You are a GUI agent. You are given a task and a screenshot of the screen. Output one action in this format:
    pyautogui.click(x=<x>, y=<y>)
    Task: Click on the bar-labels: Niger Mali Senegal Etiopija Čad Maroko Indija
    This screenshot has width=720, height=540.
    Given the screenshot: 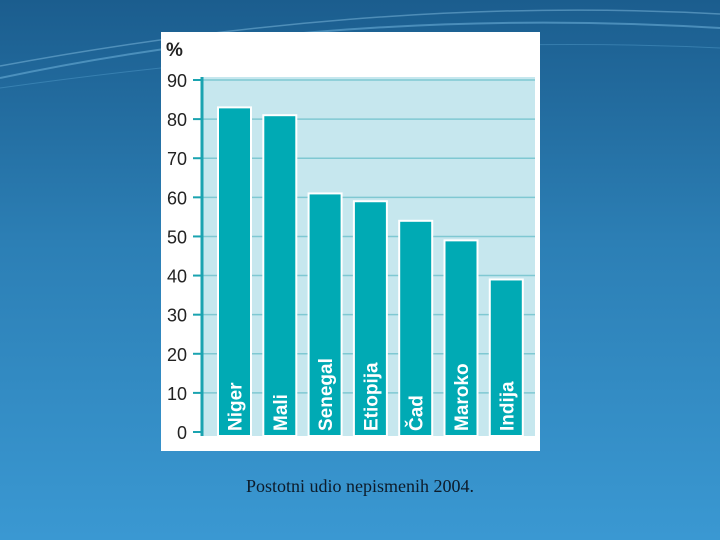 What is the action you would take?
    pyautogui.click(x=372, y=394)
    